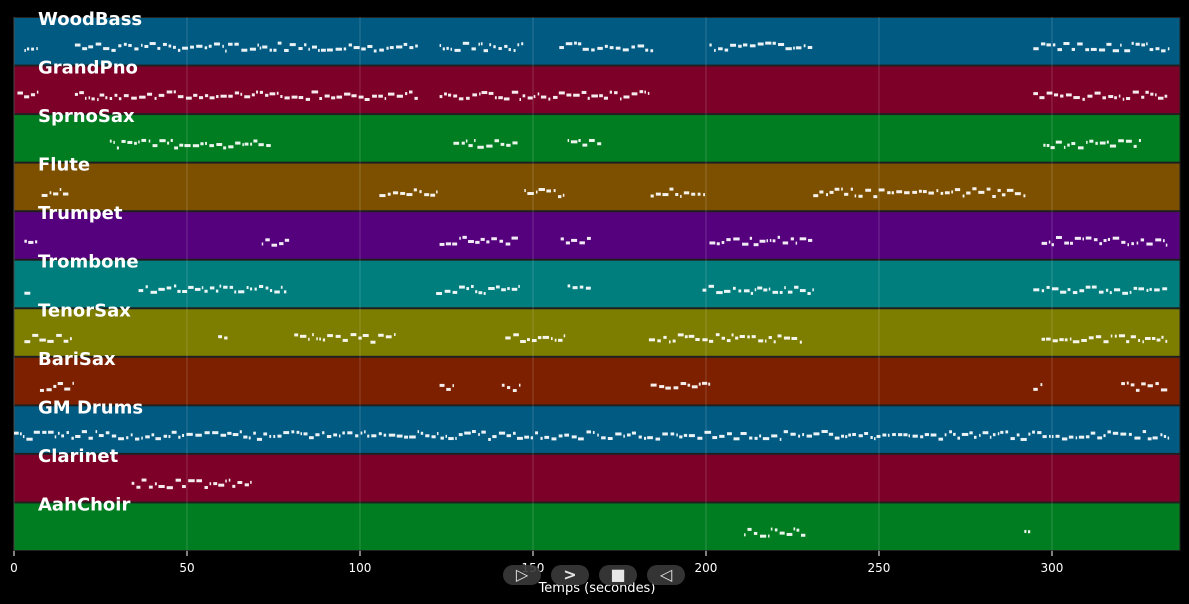  I want to click on track-band, so click(597, 478).